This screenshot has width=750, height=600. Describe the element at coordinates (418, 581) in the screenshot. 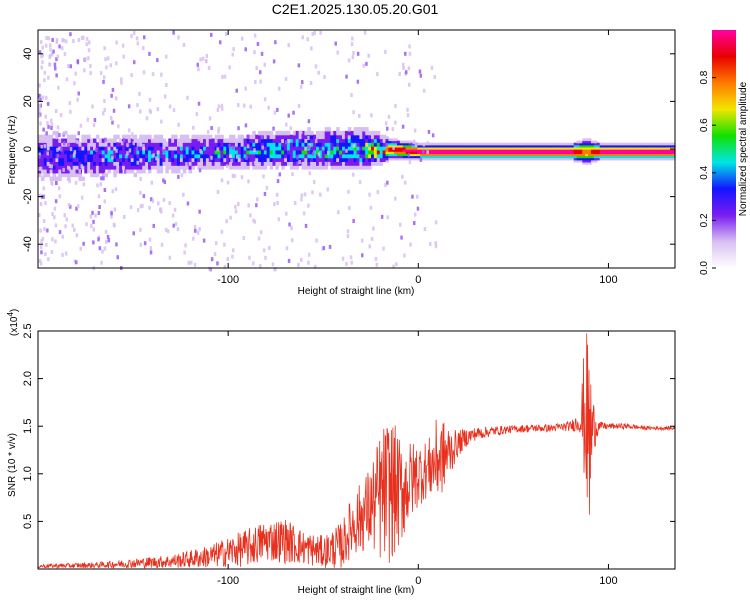

I see `snr-xtick-label: 0` at that location.